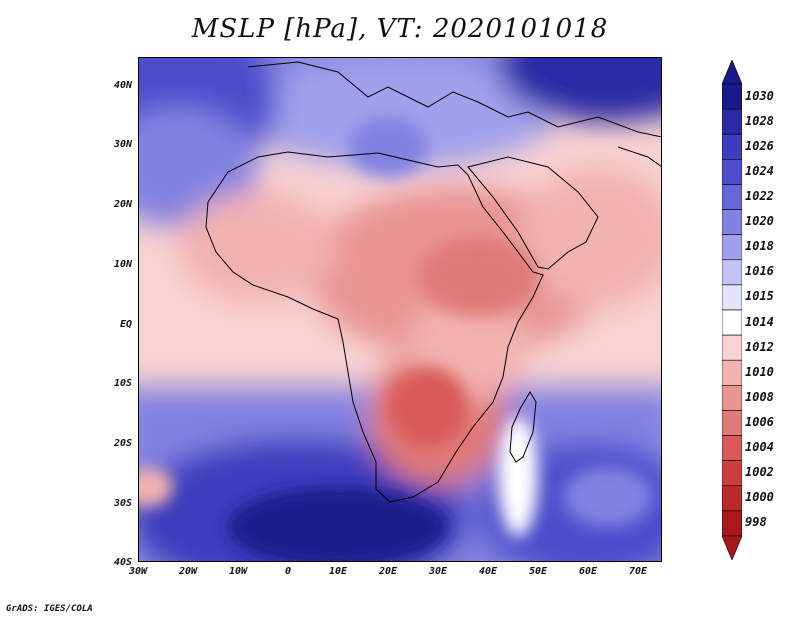 The image size is (800, 618). Describe the element at coordinates (639, 157) in the screenshot. I see `india-coastline` at that location.